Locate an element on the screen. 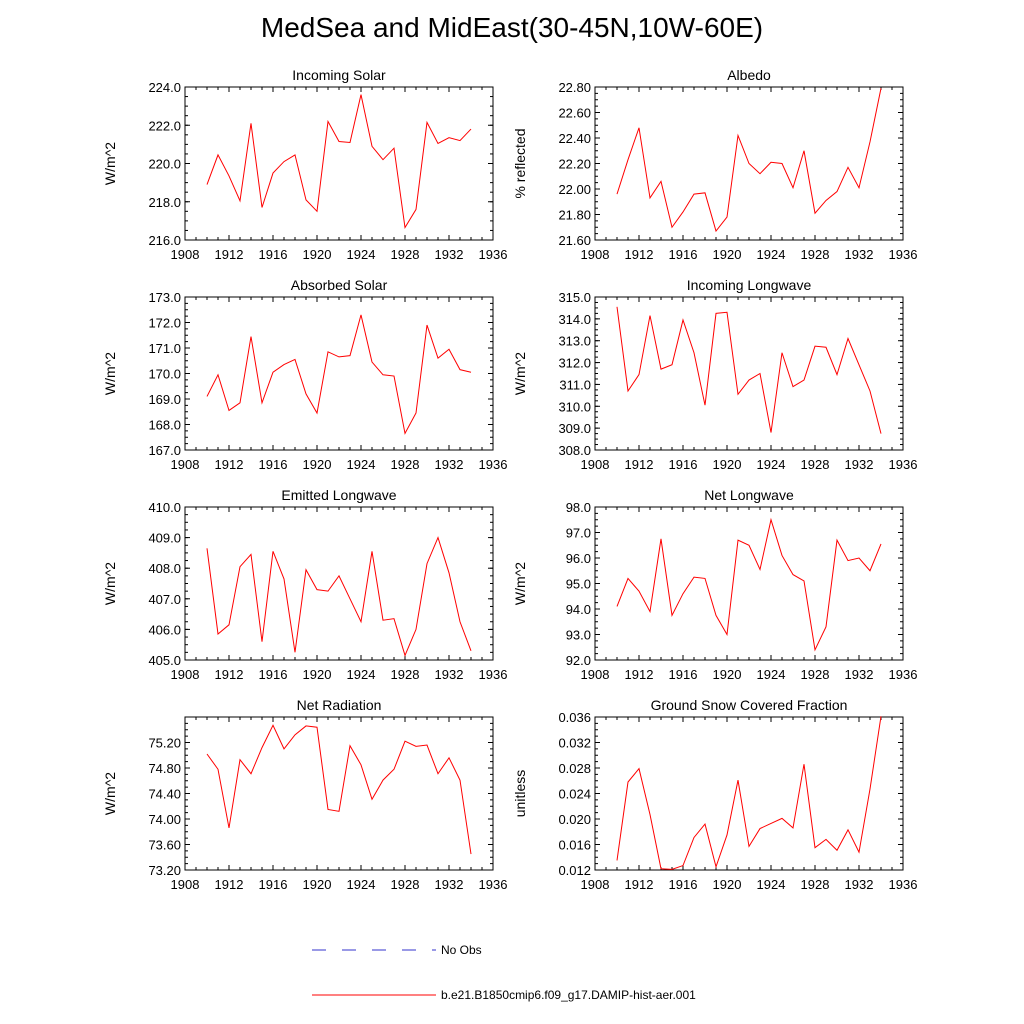 This screenshot has height=1024, width=1024. legend-obs-label: No Obs is located at coordinates (461, 950).